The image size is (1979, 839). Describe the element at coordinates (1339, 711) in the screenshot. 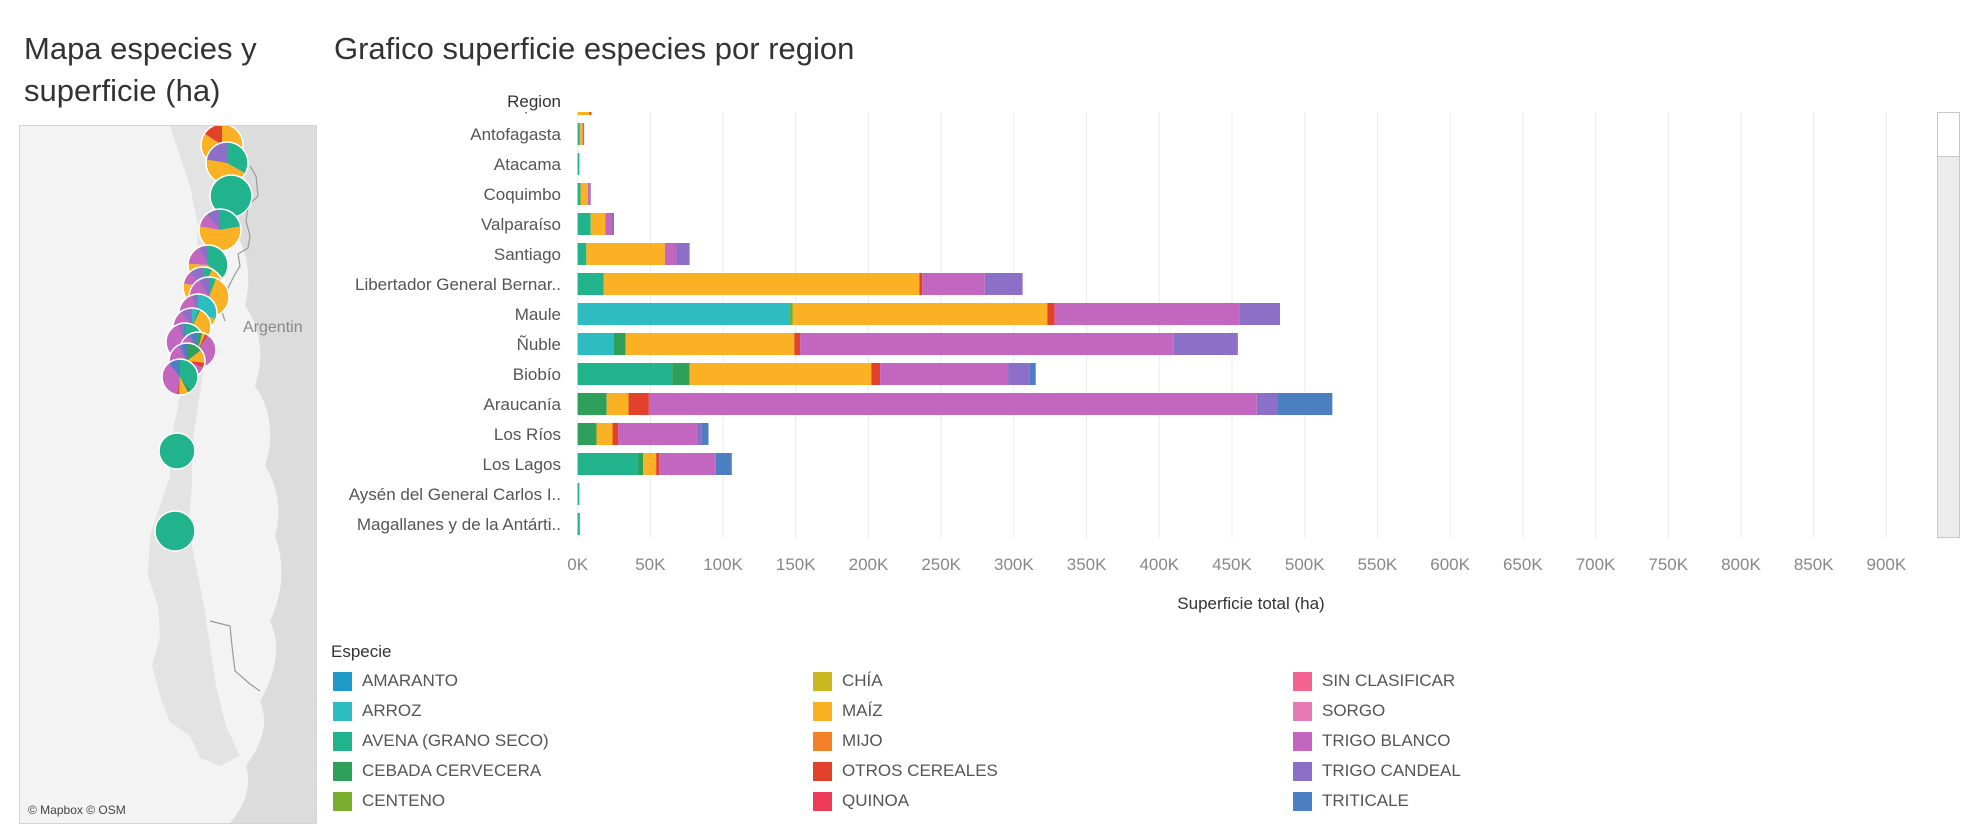

I see `legend-item: SORGO` at that location.